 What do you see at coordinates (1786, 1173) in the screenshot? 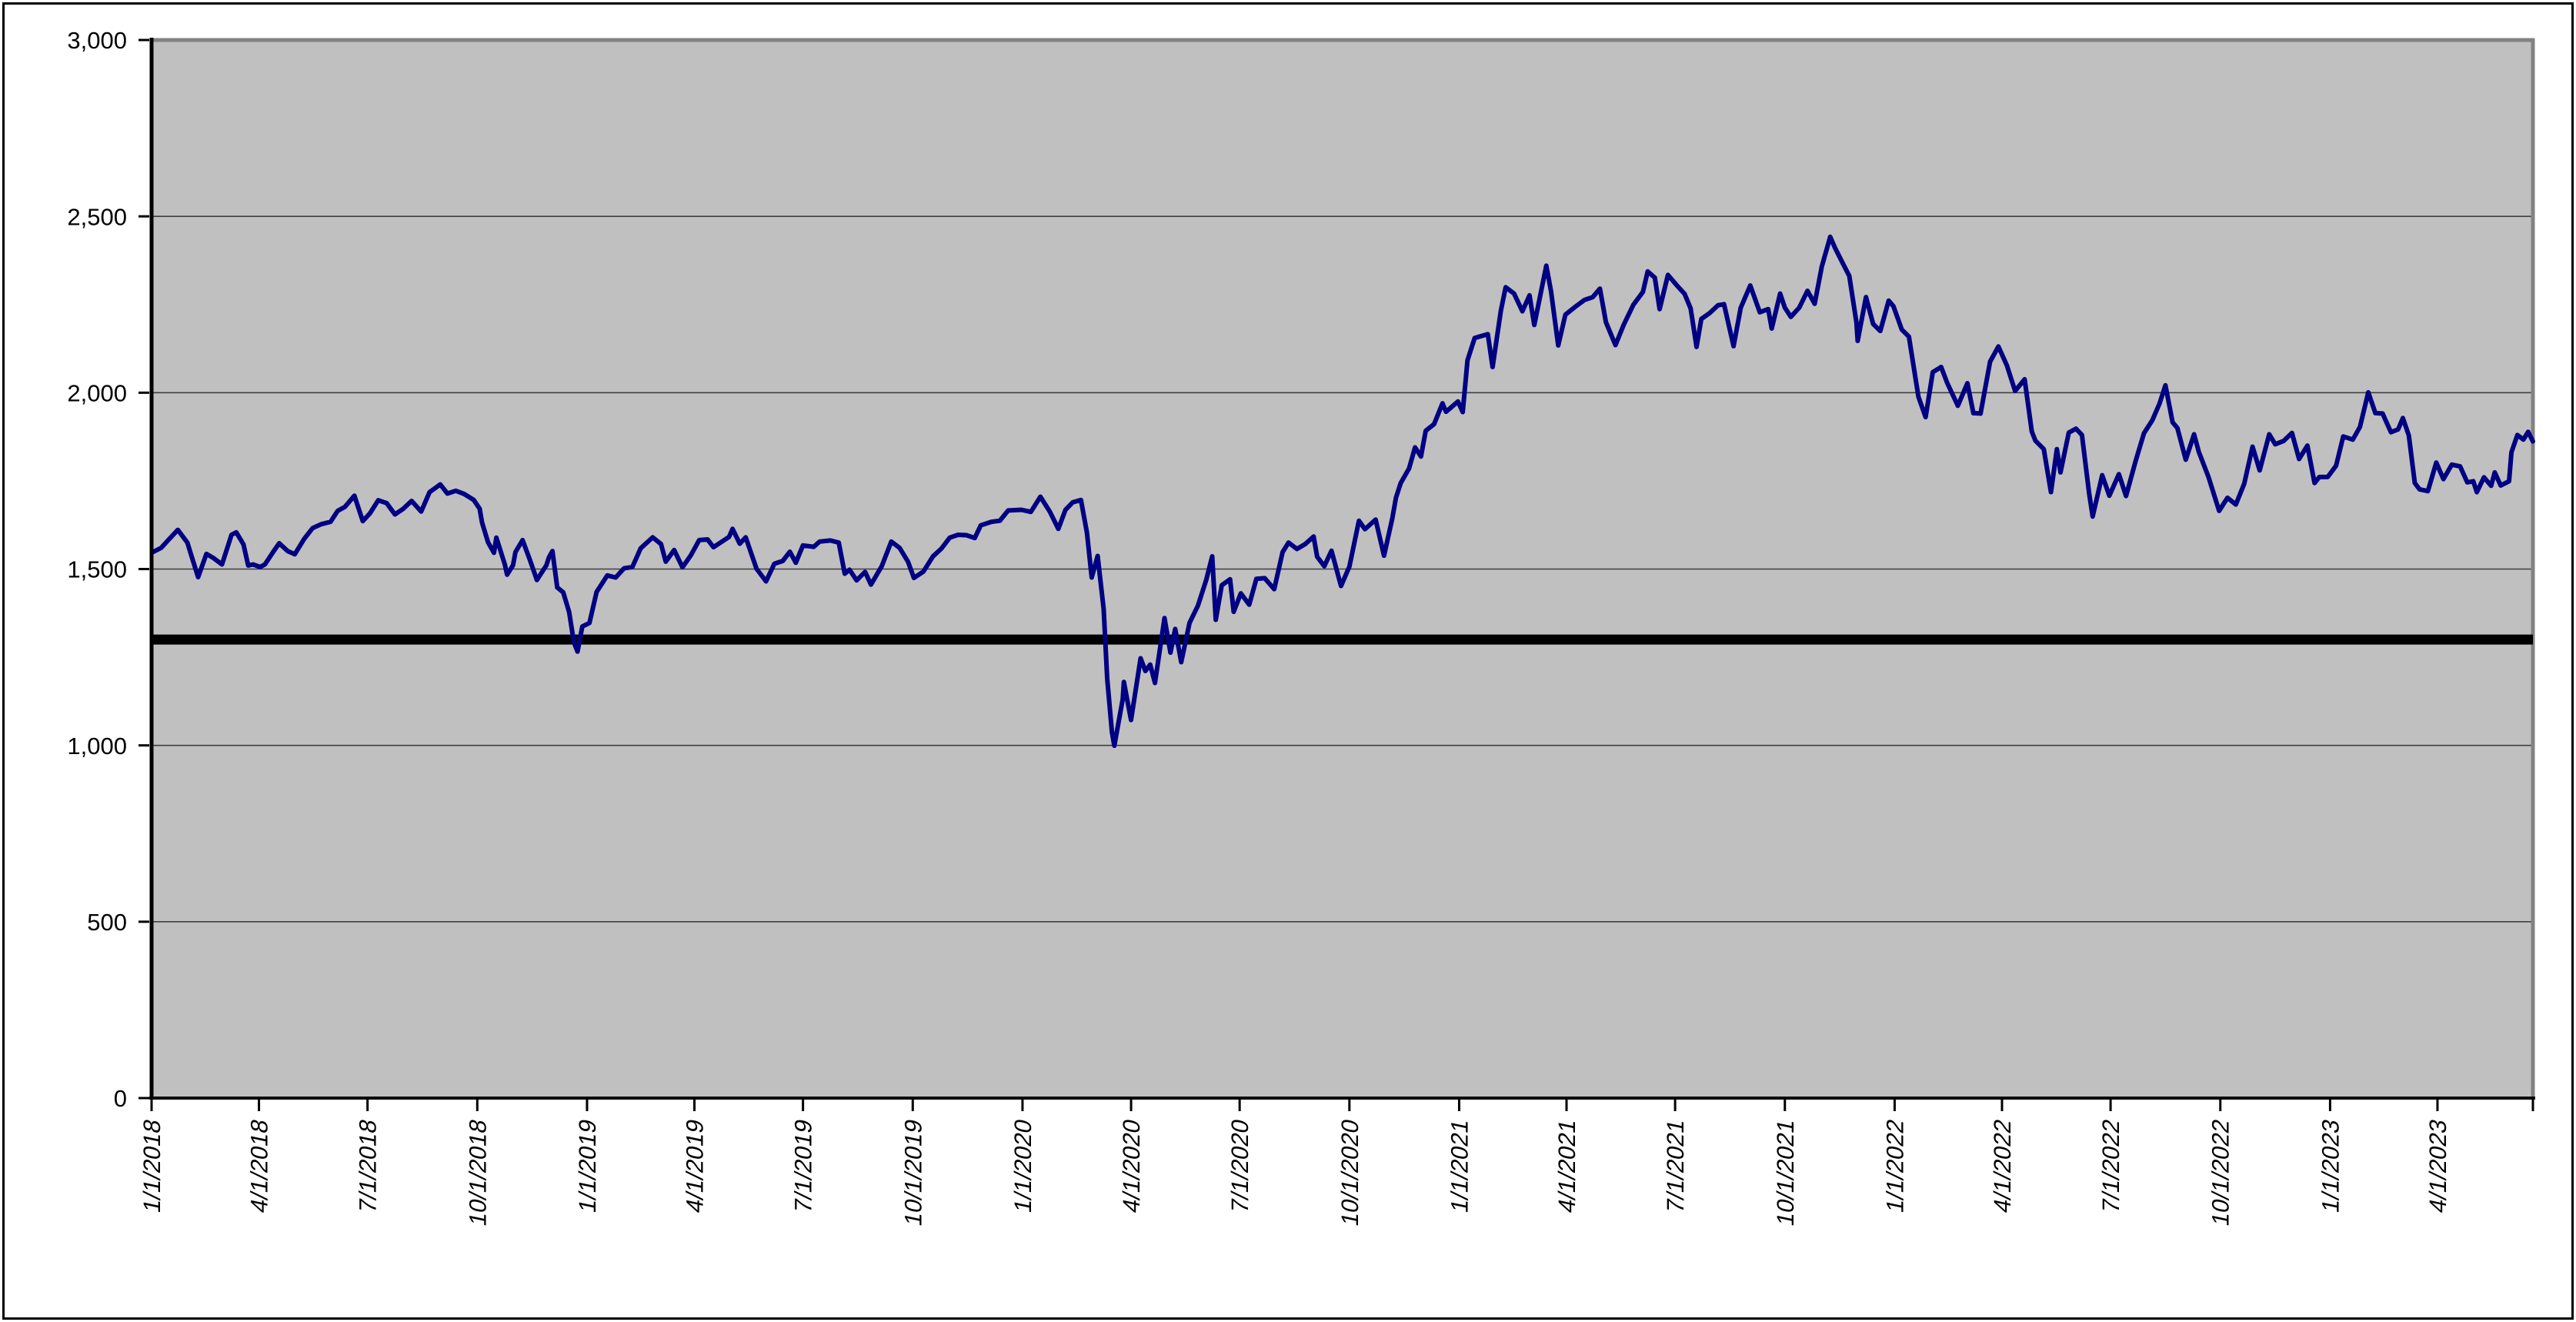
I see `x-axis-tick-label: 10/1/2021` at bounding box center [1786, 1173].